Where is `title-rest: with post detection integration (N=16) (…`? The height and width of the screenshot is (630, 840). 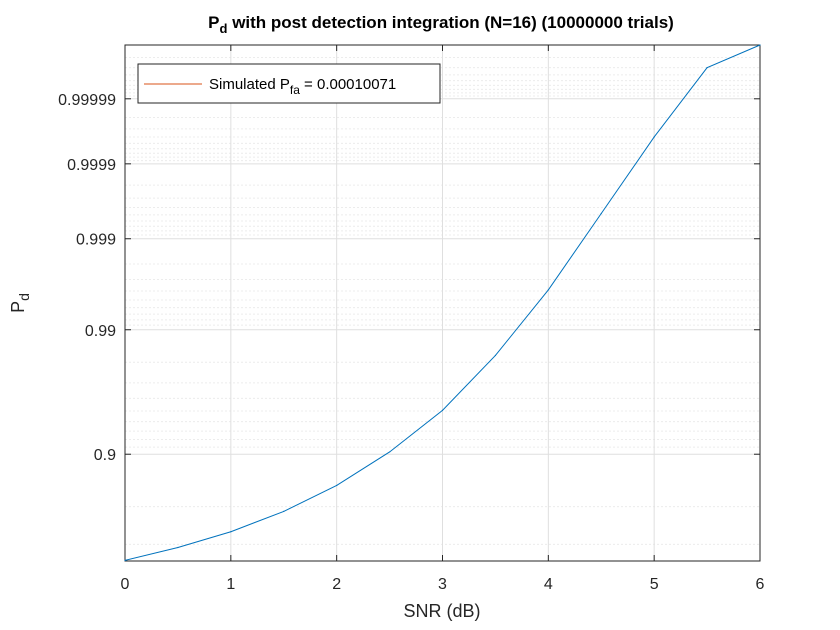 title-rest: with post detection integration (N=16) (… is located at coordinates (450, 22).